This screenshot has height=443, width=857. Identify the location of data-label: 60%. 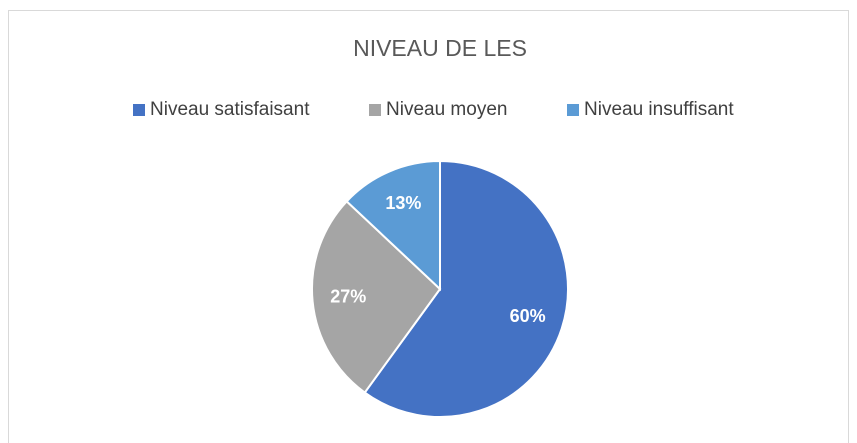
(528, 316).